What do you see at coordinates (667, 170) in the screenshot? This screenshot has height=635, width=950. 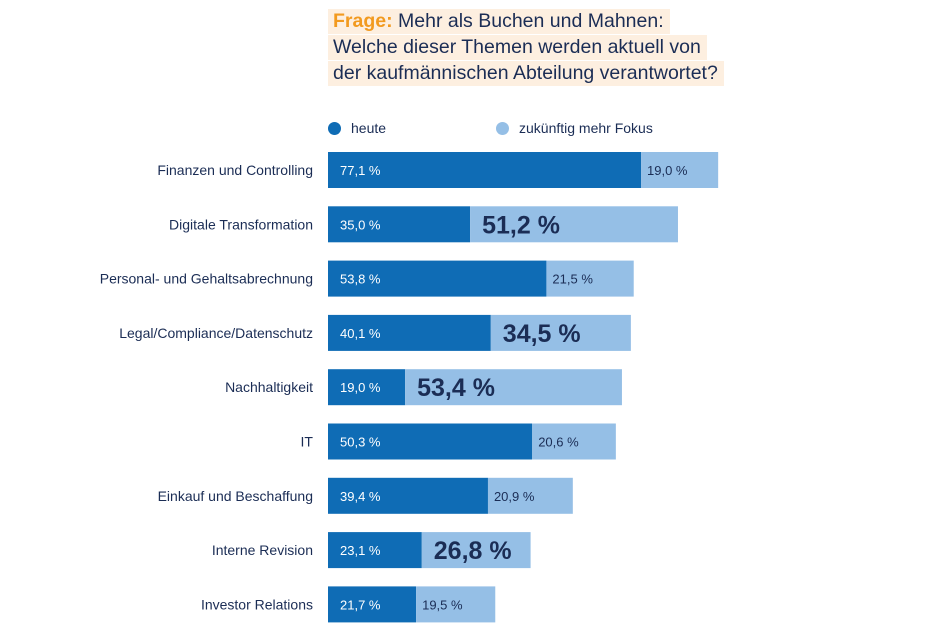 I see `data-label-zukuenftig: 19,0 %` at bounding box center [667, 170].